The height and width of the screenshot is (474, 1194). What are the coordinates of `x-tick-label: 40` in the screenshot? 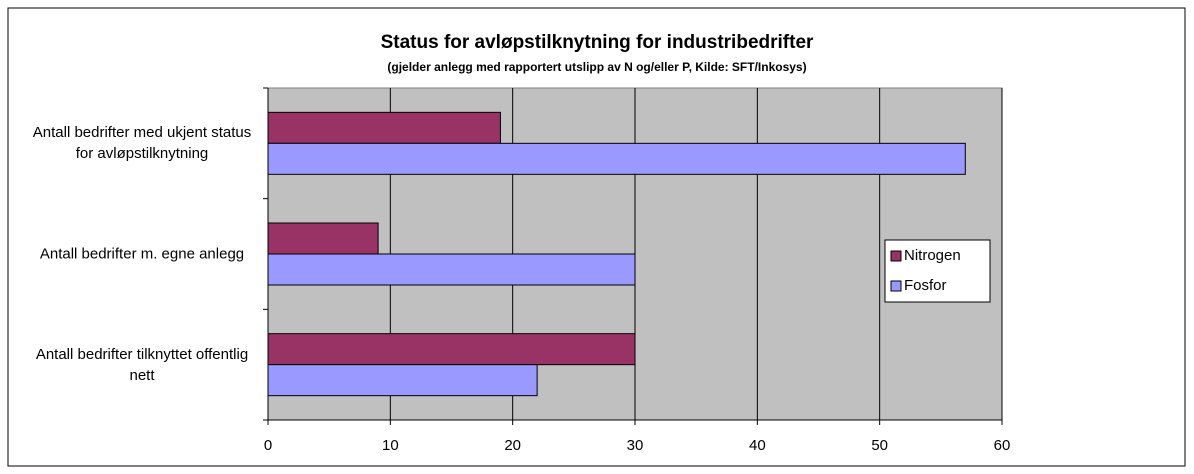 It's located at (757, 445).